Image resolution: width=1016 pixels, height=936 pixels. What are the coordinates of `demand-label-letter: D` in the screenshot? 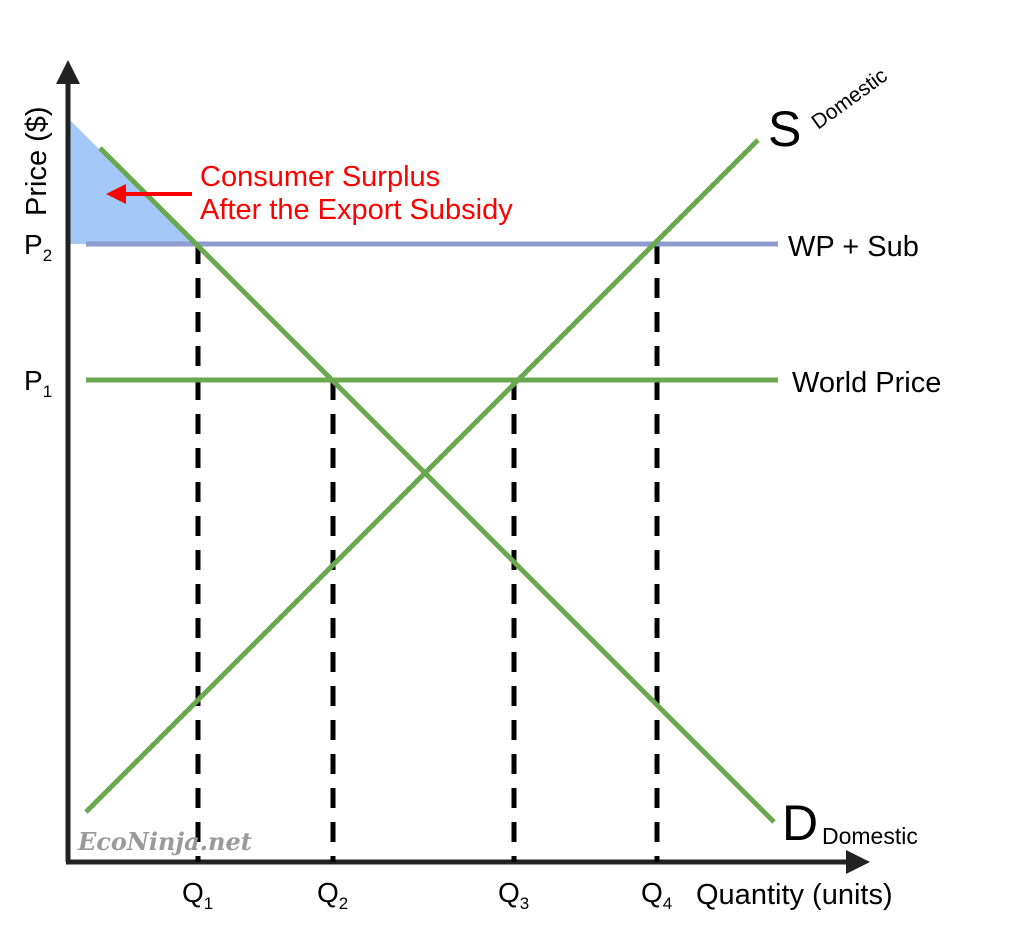 It's located at (800, 823).